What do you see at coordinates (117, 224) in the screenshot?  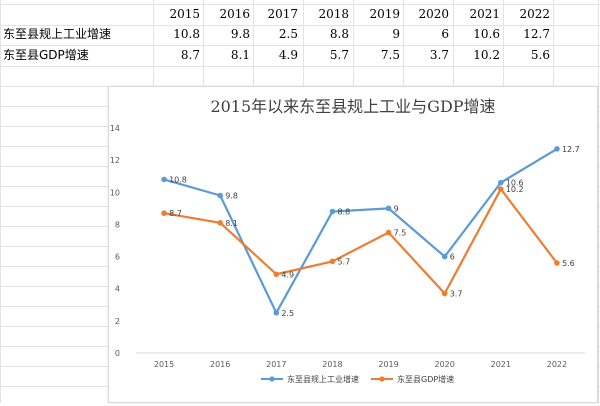 I see `y-tick-label: 8` at bounding box center [117, 224].